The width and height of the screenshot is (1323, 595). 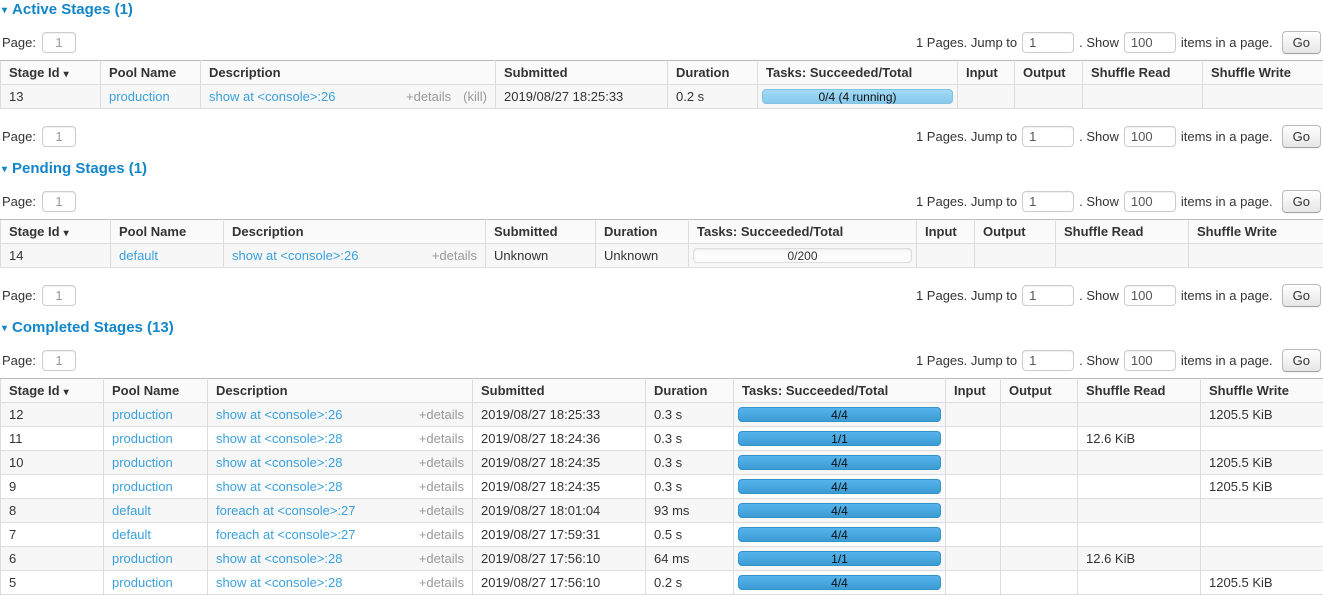 I want to click on section-heading-active: ▾Active Stages (1), so click(x=661, y=9).